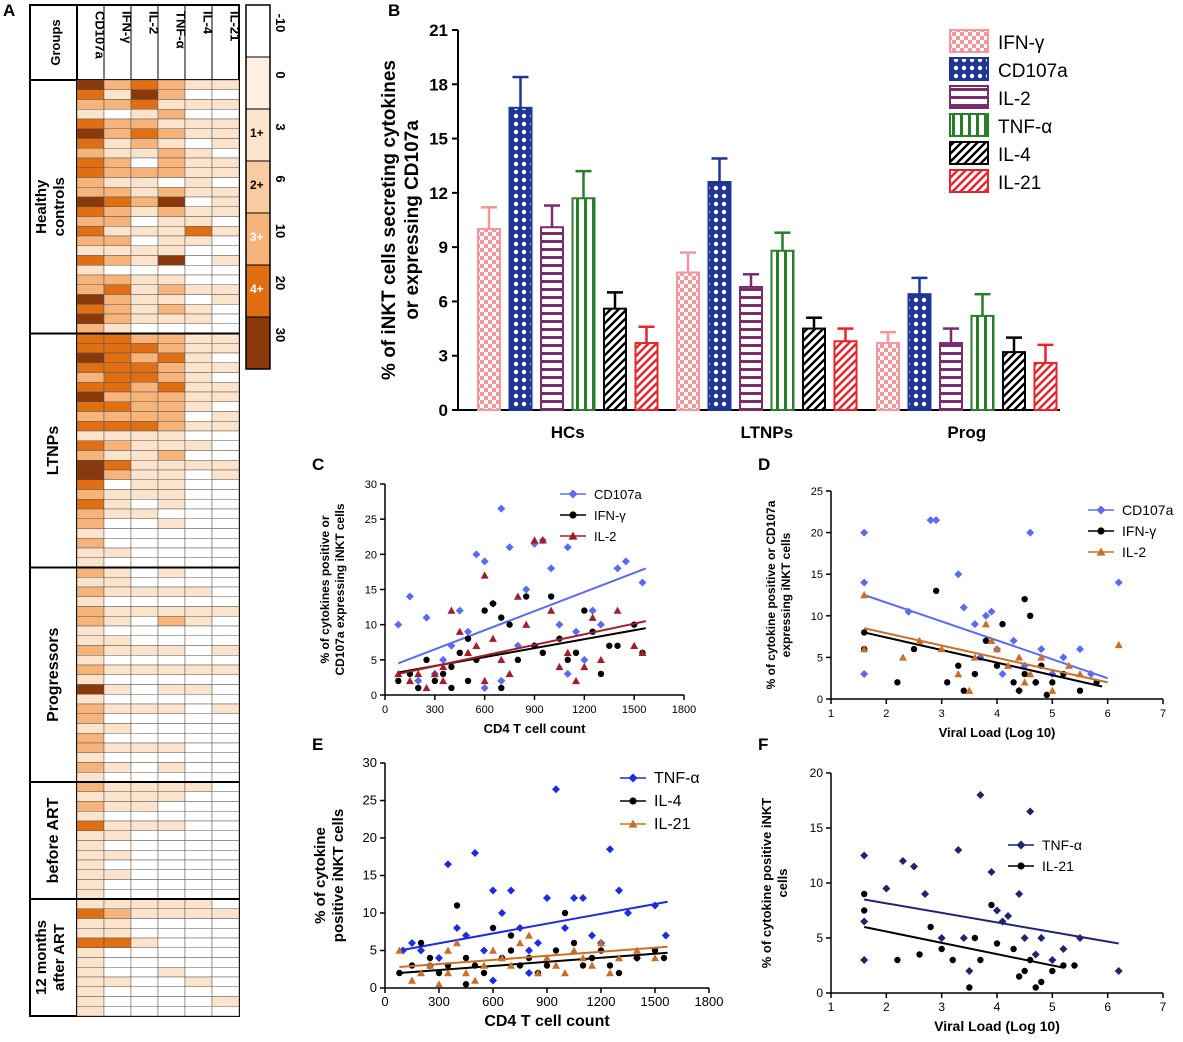 The width and height of the screenshot is (1183, 1042). I want to click on legend-label: IL-2, so click(605, 536).